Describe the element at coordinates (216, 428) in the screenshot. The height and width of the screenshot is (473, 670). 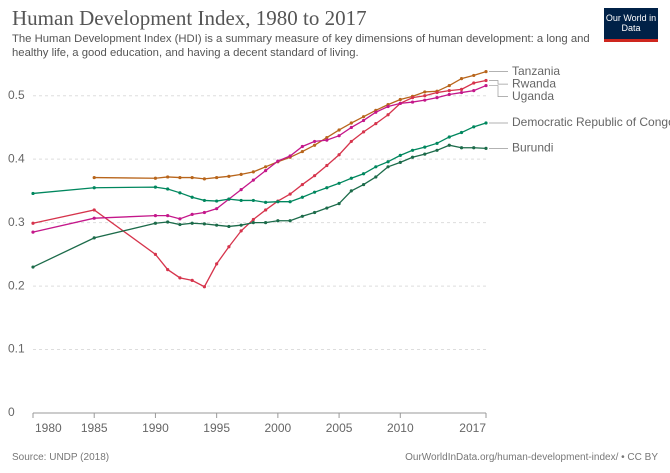
I see `x-tick-label: 1995` at that location.